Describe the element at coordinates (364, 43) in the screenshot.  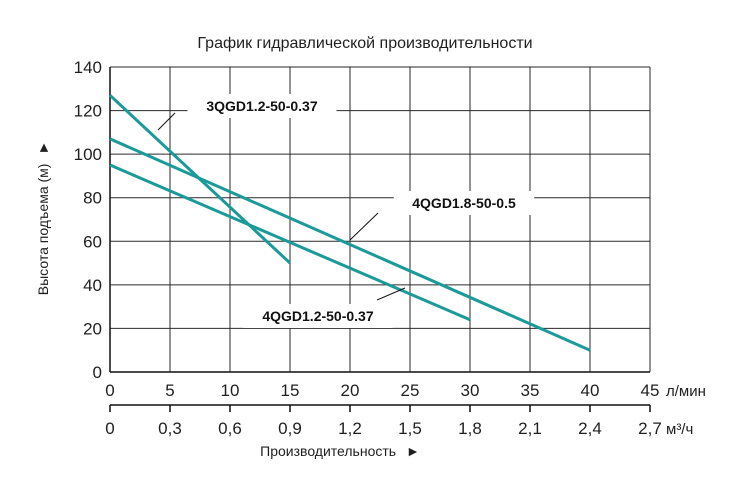
I see `chart-title: График гидравлической производительности` at that location.